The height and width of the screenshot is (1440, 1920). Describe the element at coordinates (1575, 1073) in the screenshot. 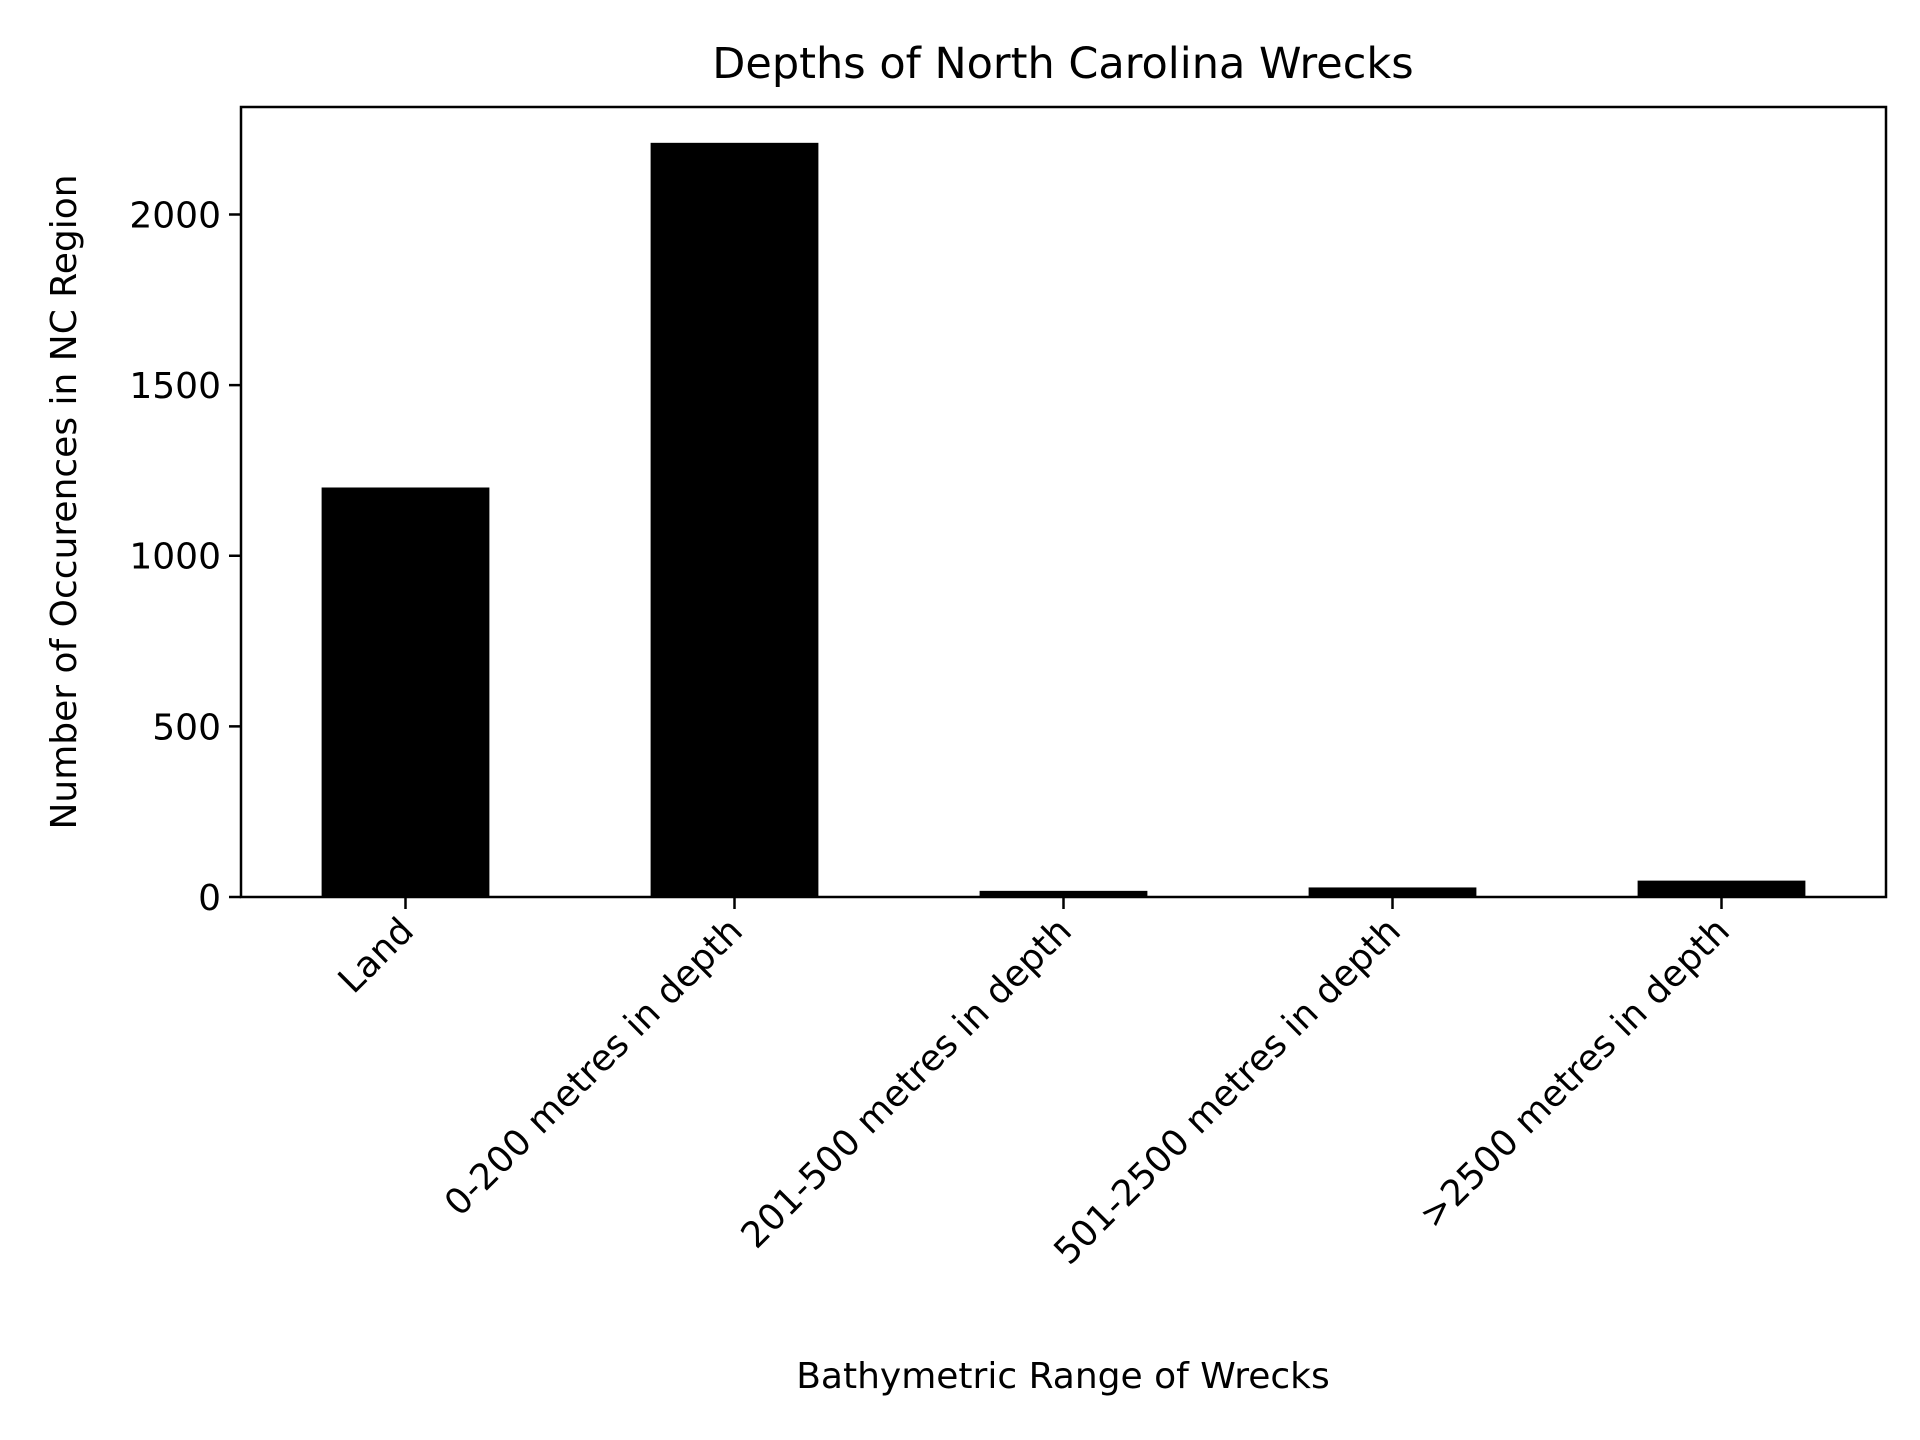

I see `x-tick-label: >2500 metres in depth` at that location.